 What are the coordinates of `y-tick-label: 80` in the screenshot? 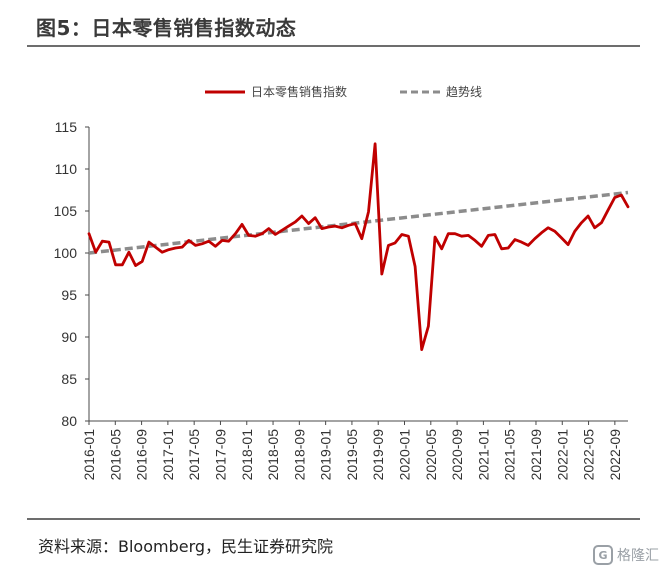 It's located at (69, 421).